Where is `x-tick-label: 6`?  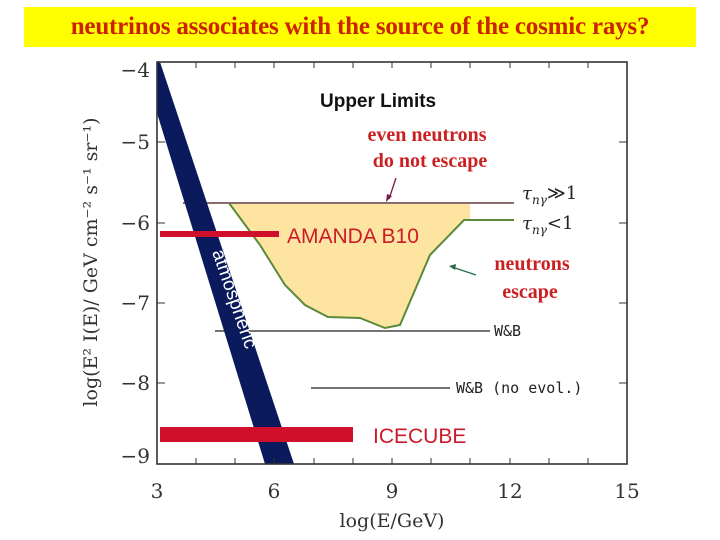 x-tick-label: 6 is located at coordinates (274, 491).